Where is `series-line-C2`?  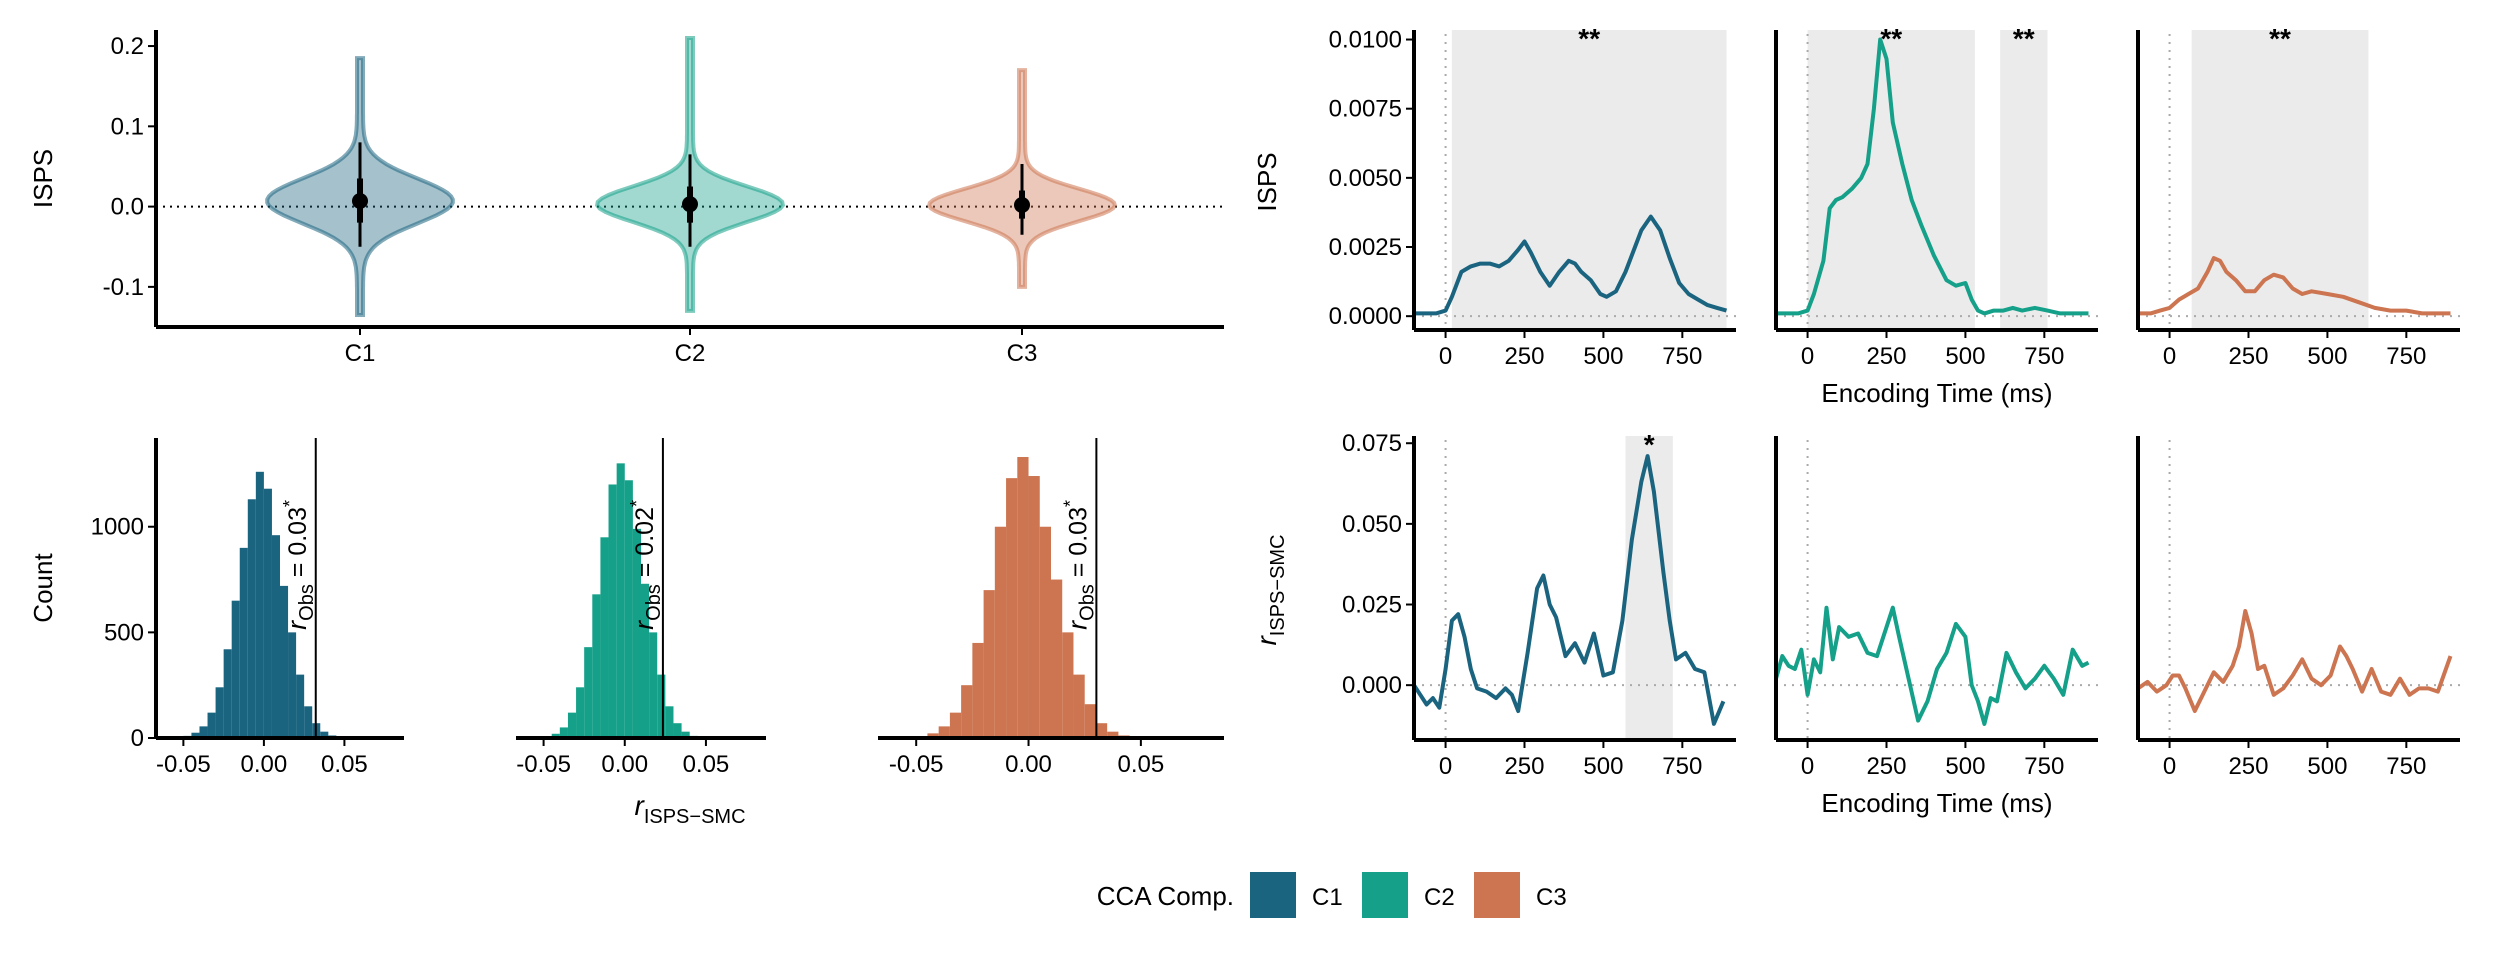
series-line-C2 is located at coordinates (1932, 665).